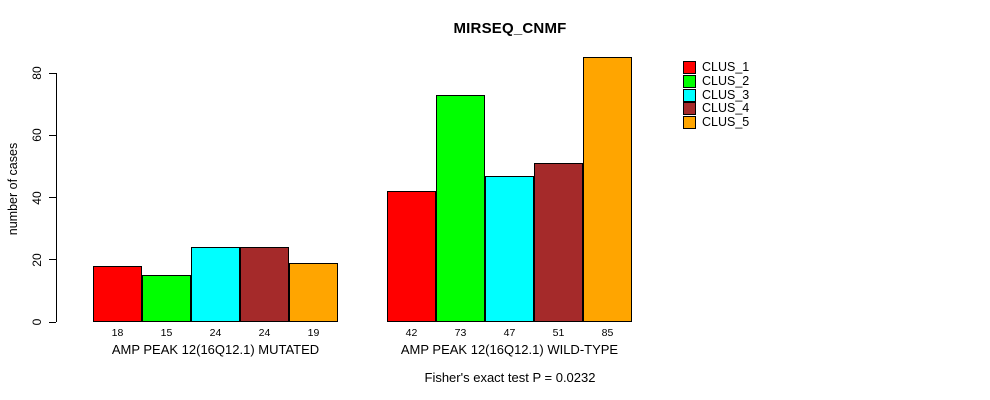  What do you see at coordinates (726, 122) in the screenshot?
I see `legend-label: CLUS_5` at bounding box center [726, 122].